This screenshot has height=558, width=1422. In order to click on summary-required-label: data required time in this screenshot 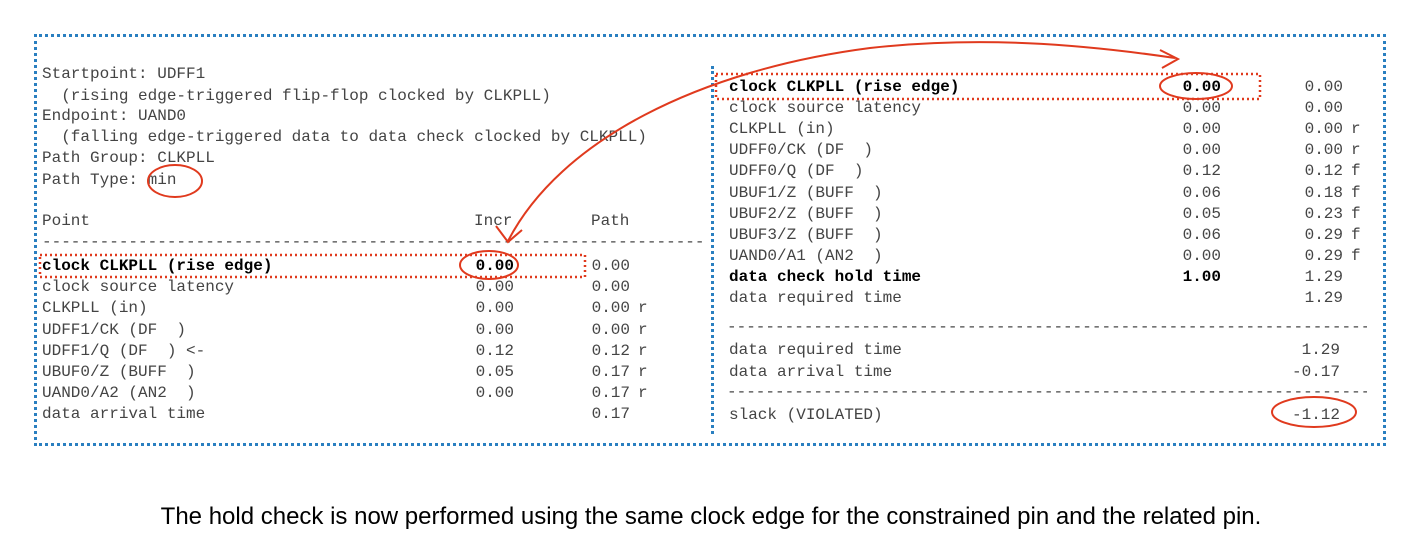, I will do `click(815, 350)`.